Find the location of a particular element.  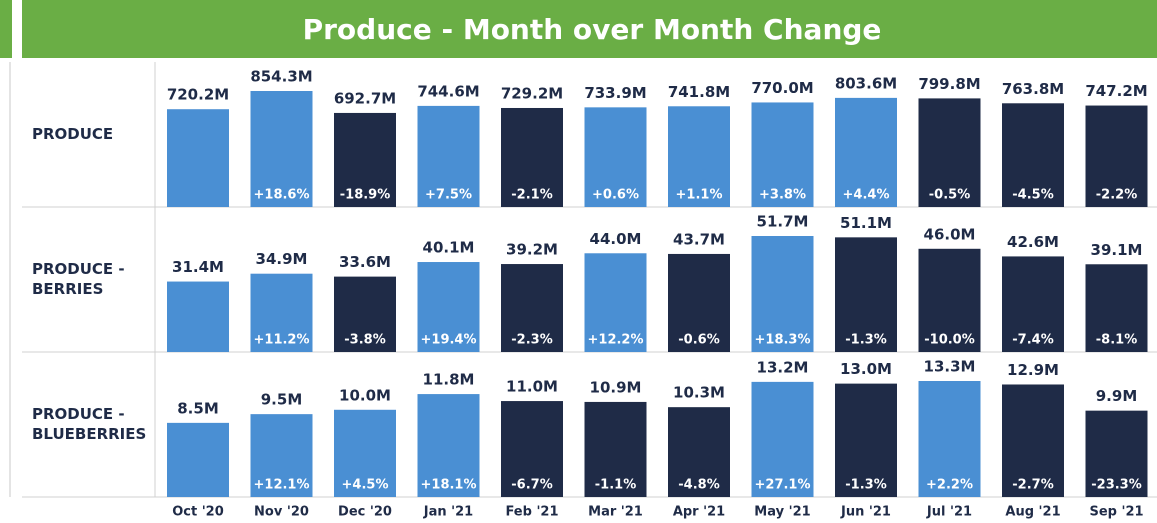

value-label: 8.5M is located at coordinates (198, 408).